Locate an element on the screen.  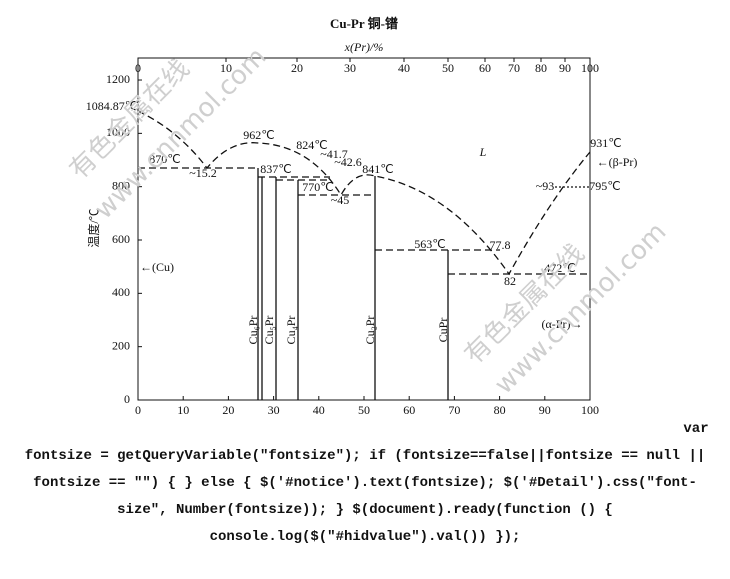
bottom-tick-label: 10 is located at coordinates (183, 410).